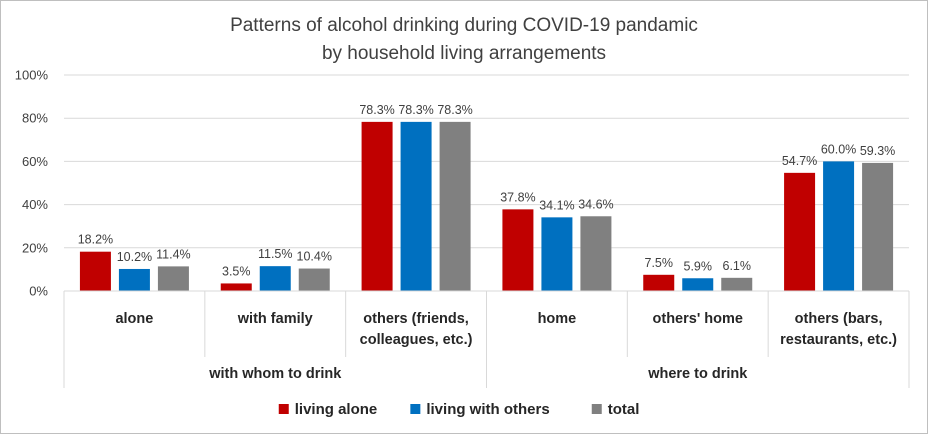  I want to click on category-label-line: restaurants, etc.), so click(838, 340).